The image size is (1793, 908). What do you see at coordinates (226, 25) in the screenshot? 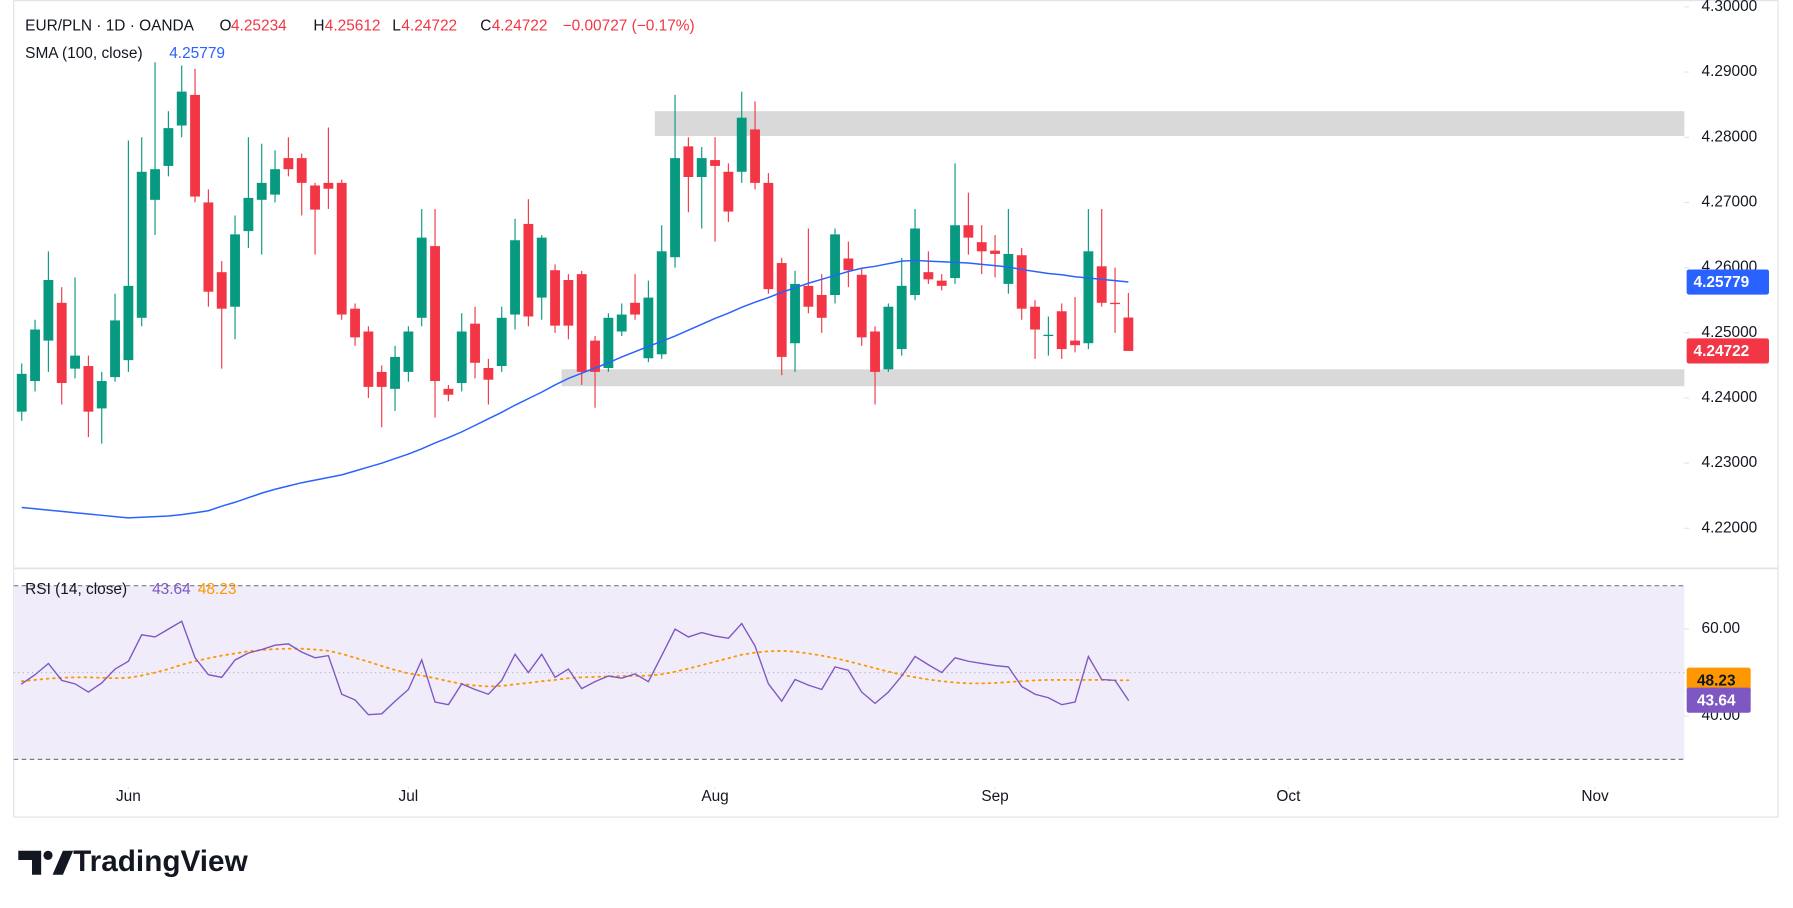
I see `ohlc-label: O` at bounding box center [226, 25].